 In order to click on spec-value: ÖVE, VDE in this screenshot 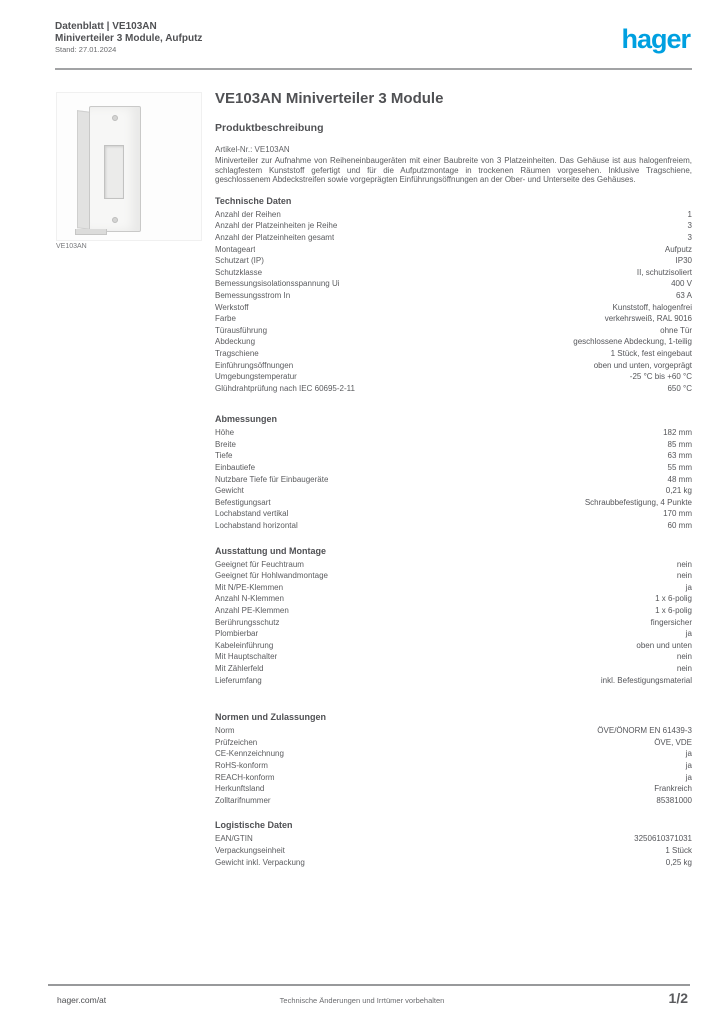, I will do `click(673, 742)`.